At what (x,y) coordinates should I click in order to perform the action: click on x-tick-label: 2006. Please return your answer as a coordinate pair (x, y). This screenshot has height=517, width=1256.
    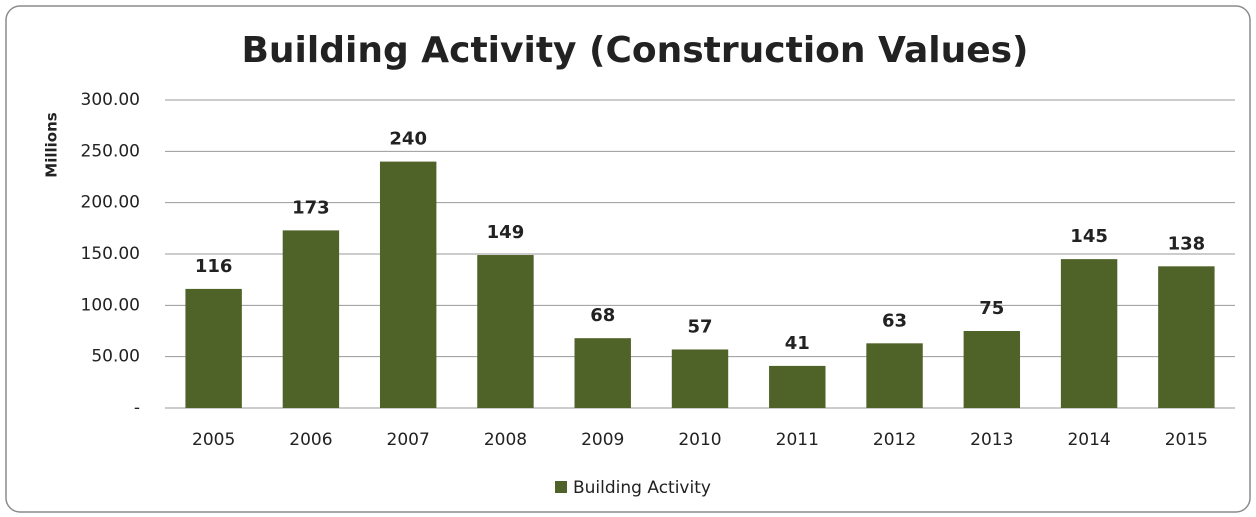
    Looking at the image, I should click on (310, 440).